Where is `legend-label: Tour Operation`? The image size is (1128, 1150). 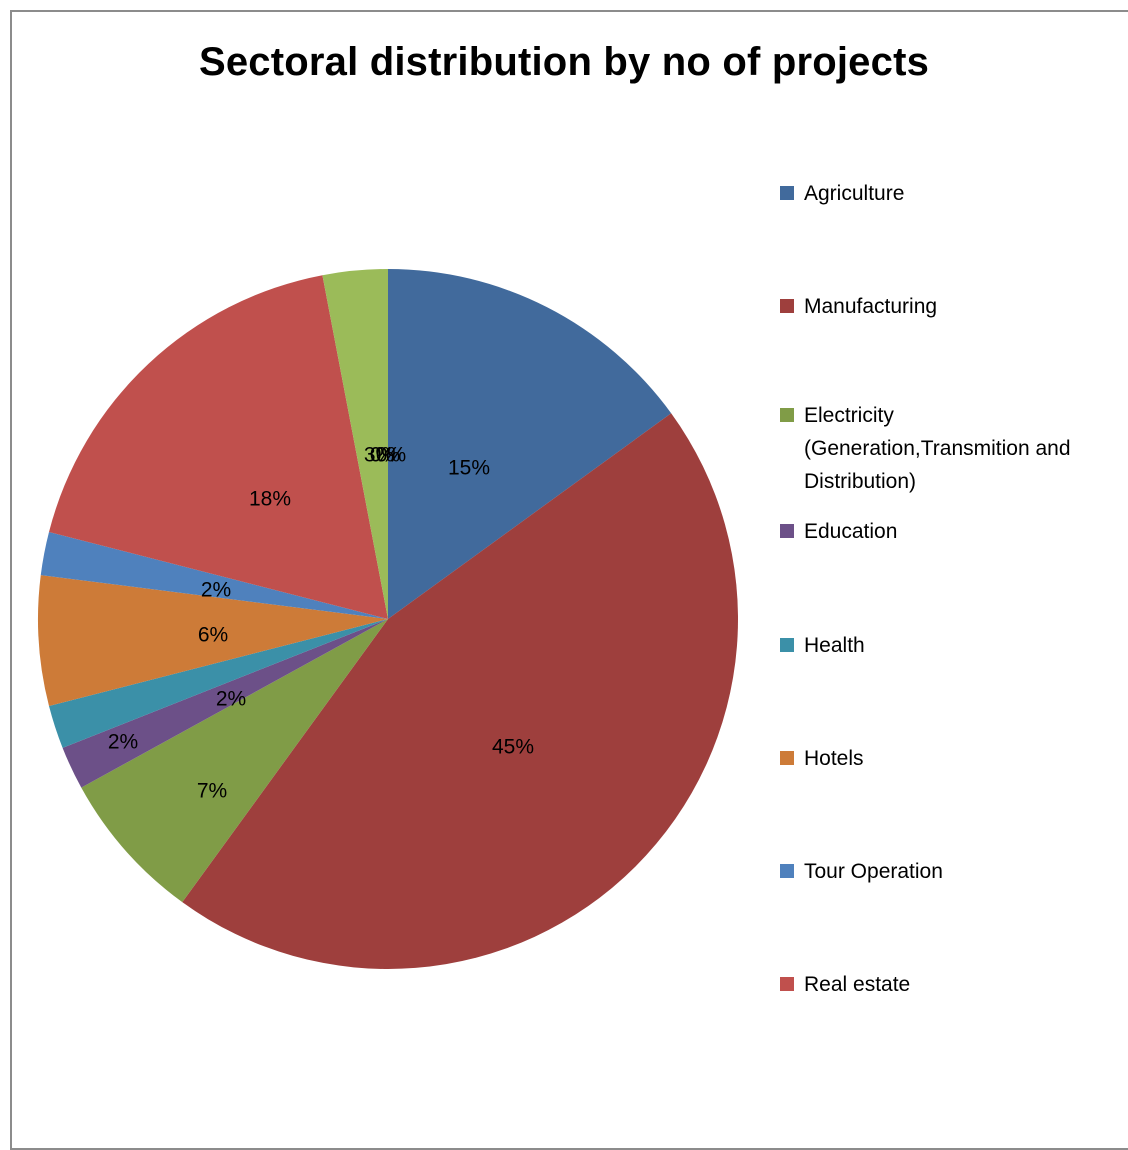 legend-label: Tour Operation is located at coordinates (873, 871).